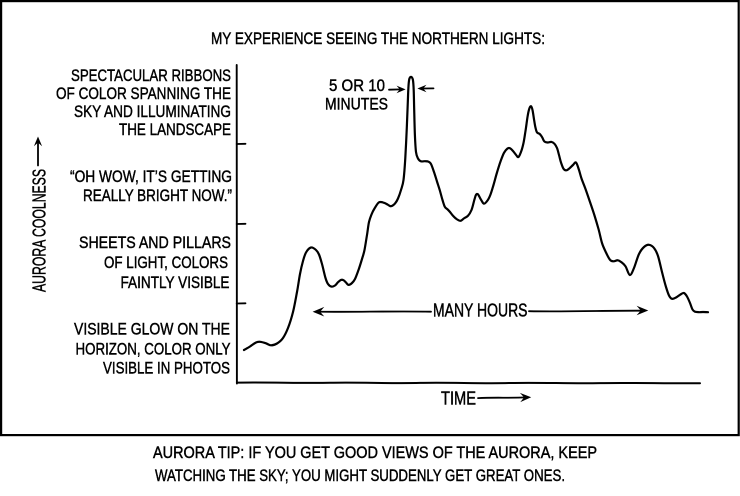 The height and width of the screenshot is (496, 740). I want to click on svg-text: VISIBLE GLOW ON THE, so click(152, 329).